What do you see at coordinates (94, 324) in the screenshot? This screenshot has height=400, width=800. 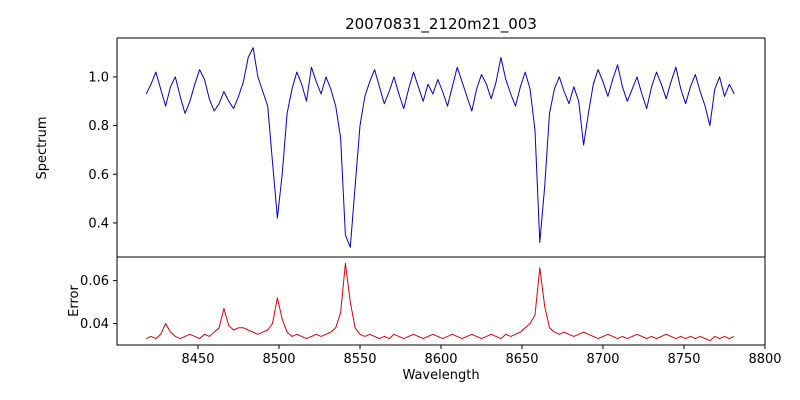 I see `error-y-tick-label: 0.04` at bounding box center [94, 324].